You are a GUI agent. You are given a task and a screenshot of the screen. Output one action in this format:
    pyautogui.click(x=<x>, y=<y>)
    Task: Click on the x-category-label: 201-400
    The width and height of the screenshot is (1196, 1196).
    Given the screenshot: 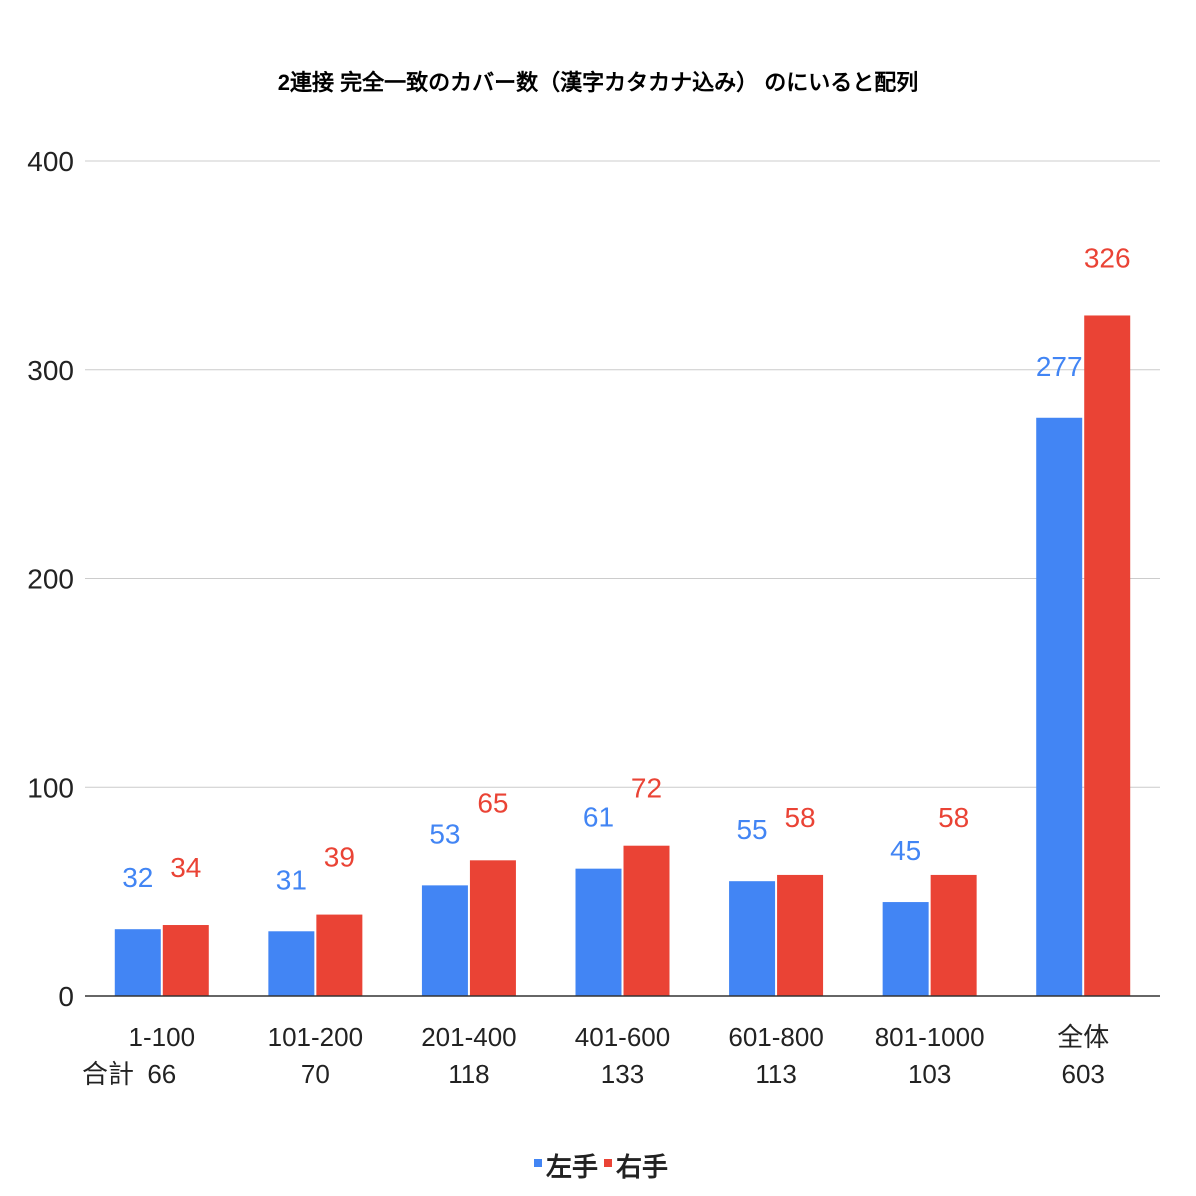 What is the action you would take?
    pyautogui.click(x=468, y=1037)
    